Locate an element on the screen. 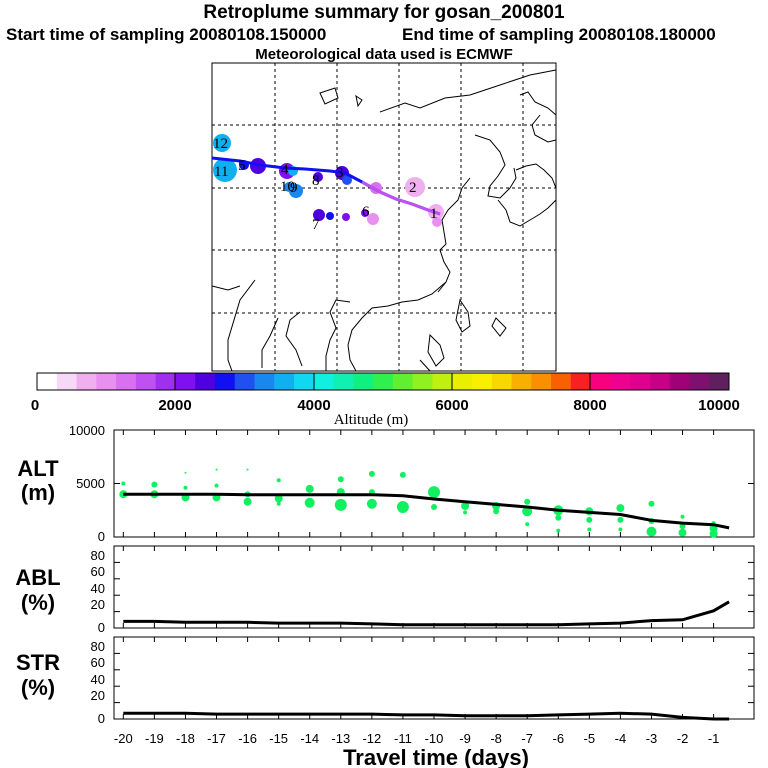 The image size is (768, 768). abl-ytick: 60 is located at coordinates (98, 571).